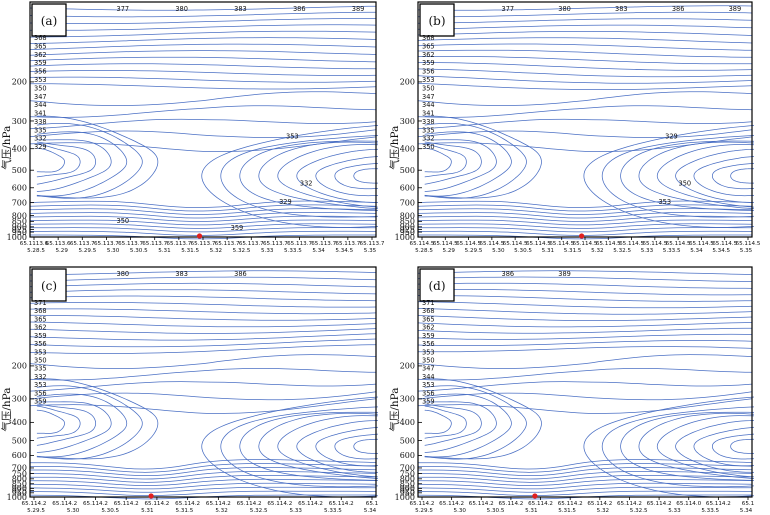 The height and width of the screenshot is (515, 770). What do you see at coordinates (164, 251) in the screenshot?
I see `x-tick-label-bottom: 5.31` at bounding box center [164, 251].